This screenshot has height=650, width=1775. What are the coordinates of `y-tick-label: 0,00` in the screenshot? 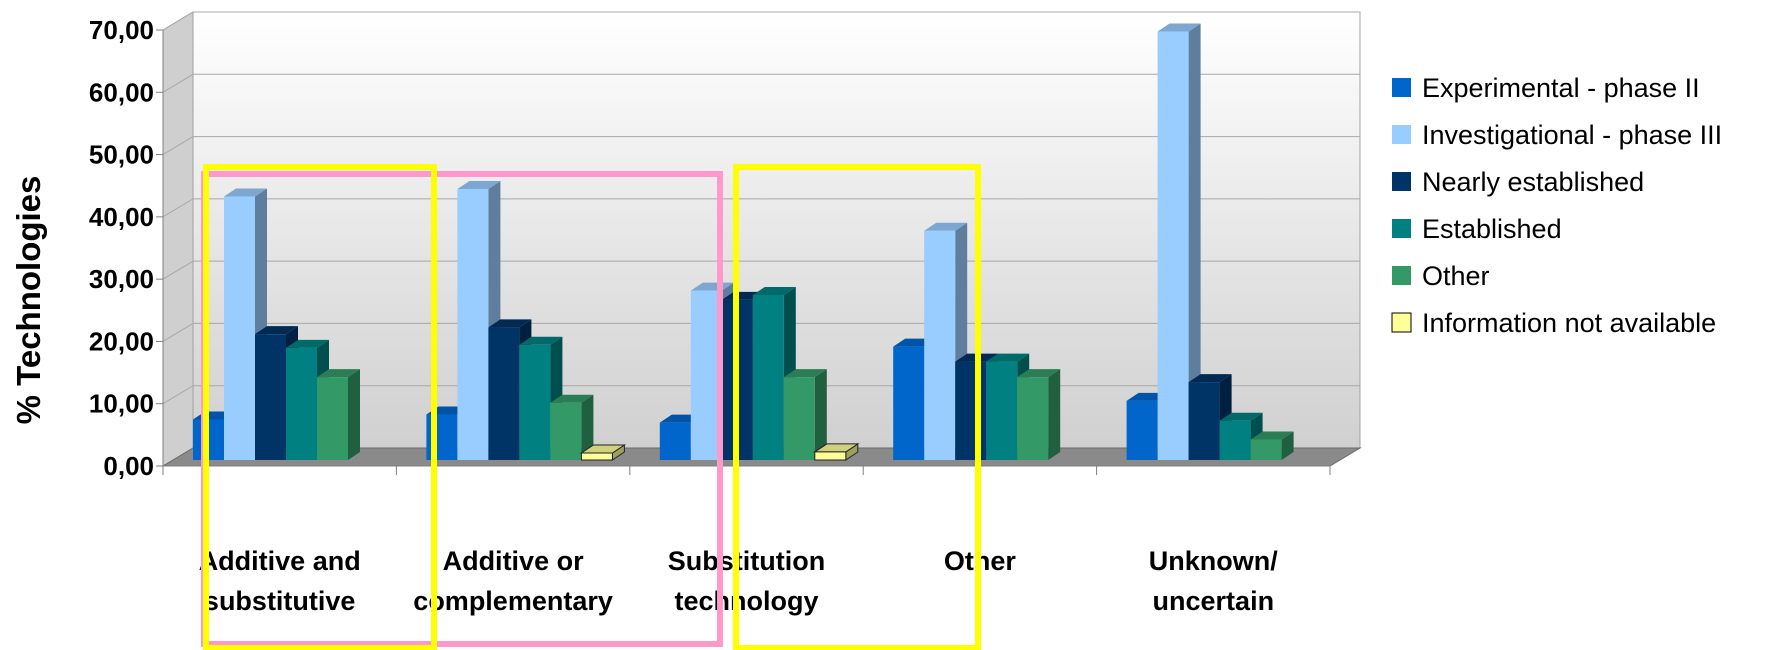 It's located at (128, 466).